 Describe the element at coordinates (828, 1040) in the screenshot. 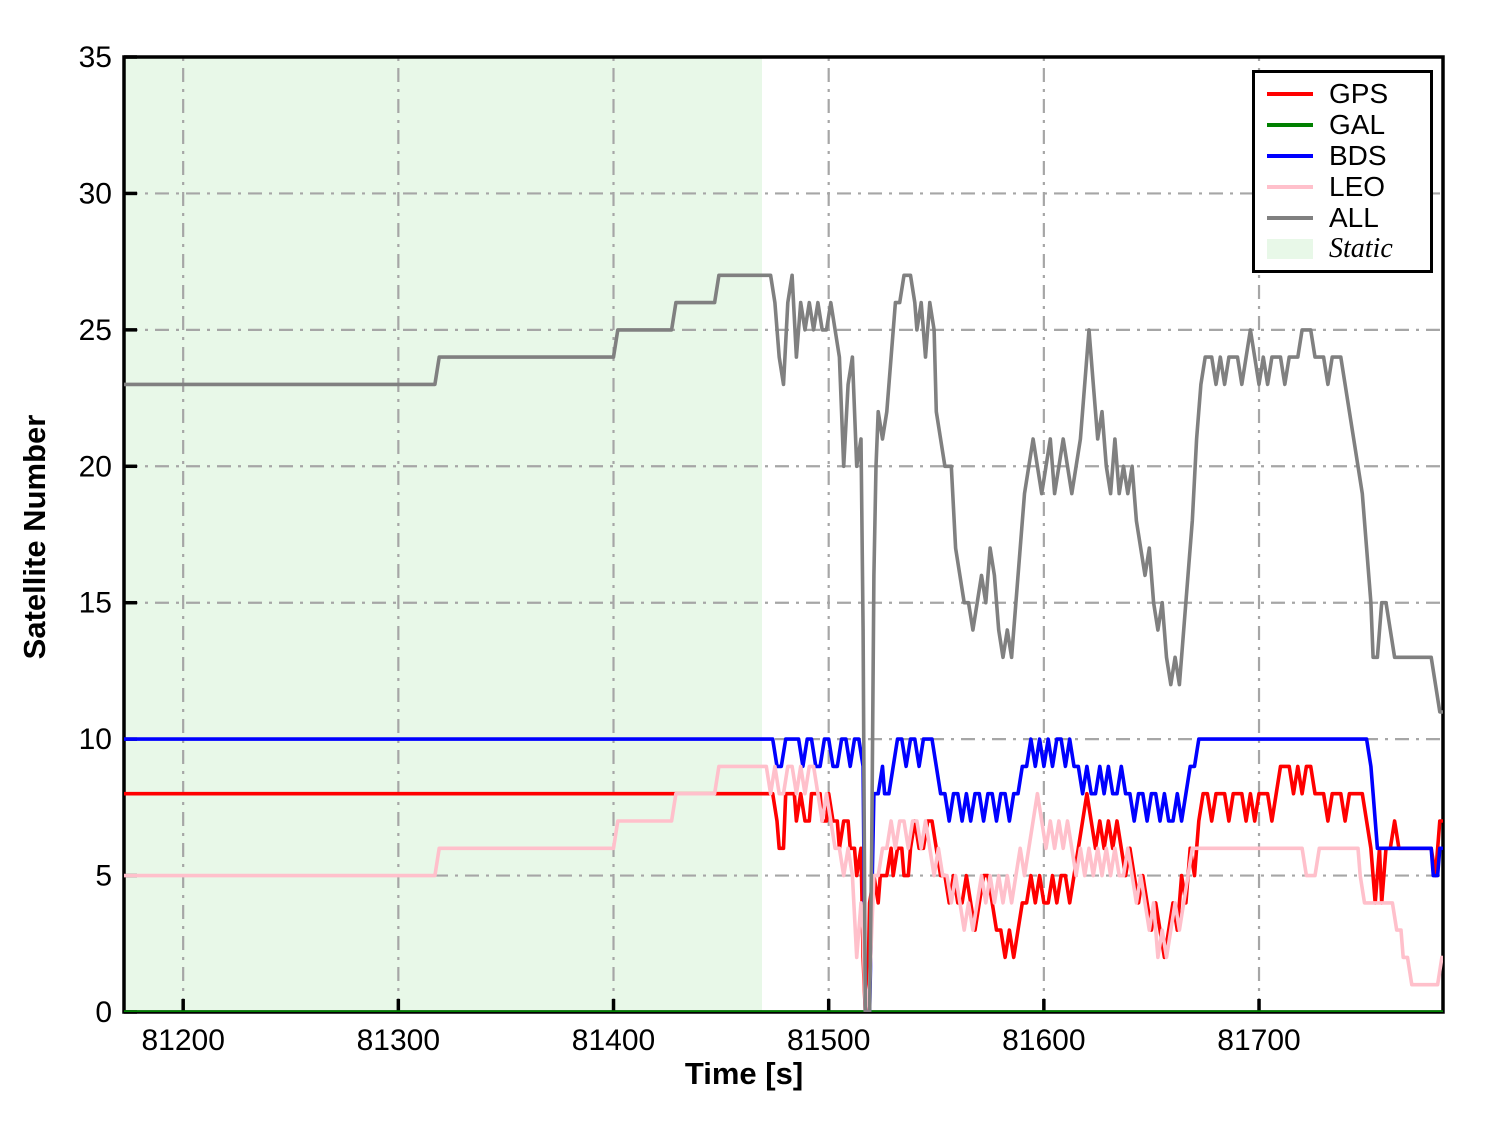

I see `x-tick-label: 81500` at that location.